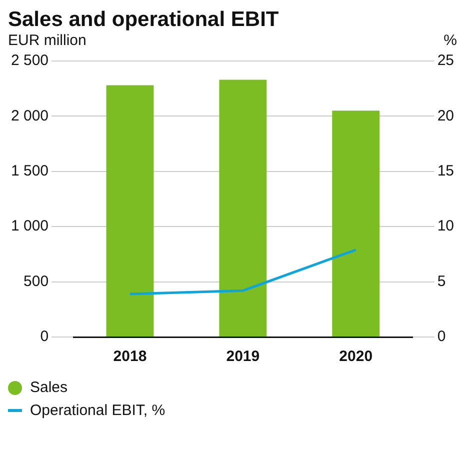 This screenshot has height=450, width=465. What do you see at coordinates (243, 357) in the screenshot?
I see `x-tick-label: 2019` at bounding box center [243, 357].